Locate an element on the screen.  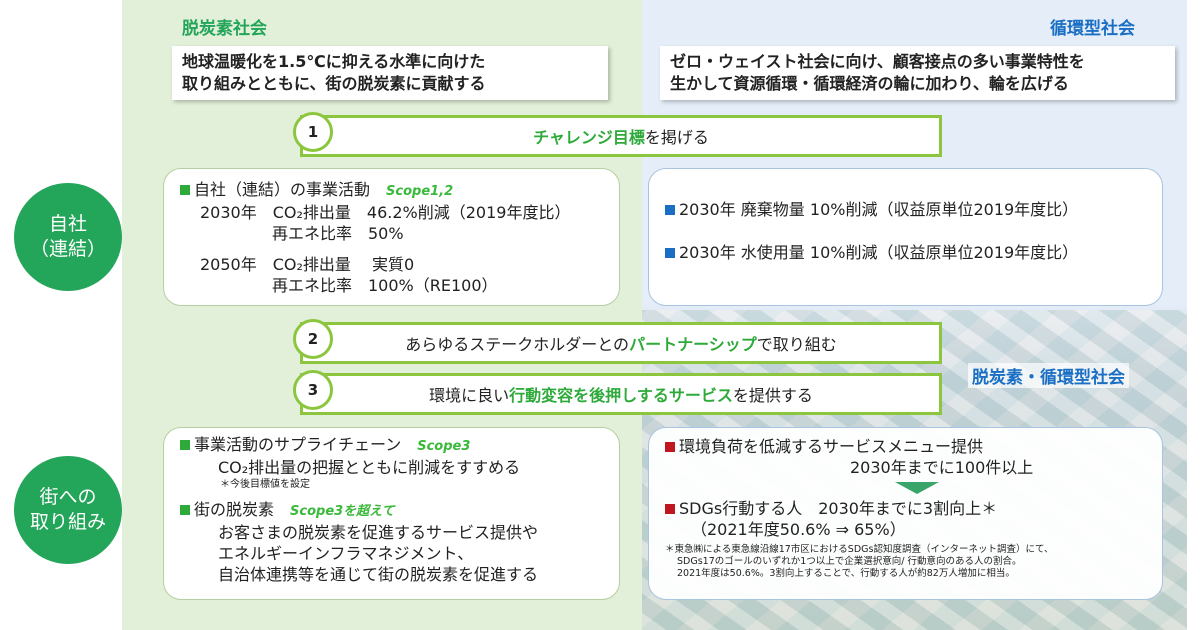
item-title: SDGs行動する人 2030年までに3割向上＊ is located at coordinates (838, 508).